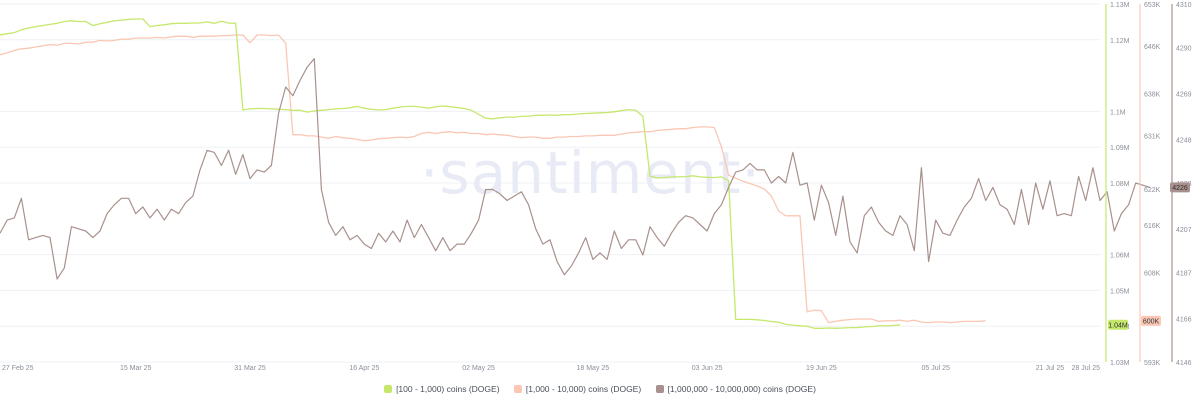 This screenshot has width=1200, height=406. I want to click on x-tick-label-8: 05 Jul 25, so click(936, 368).